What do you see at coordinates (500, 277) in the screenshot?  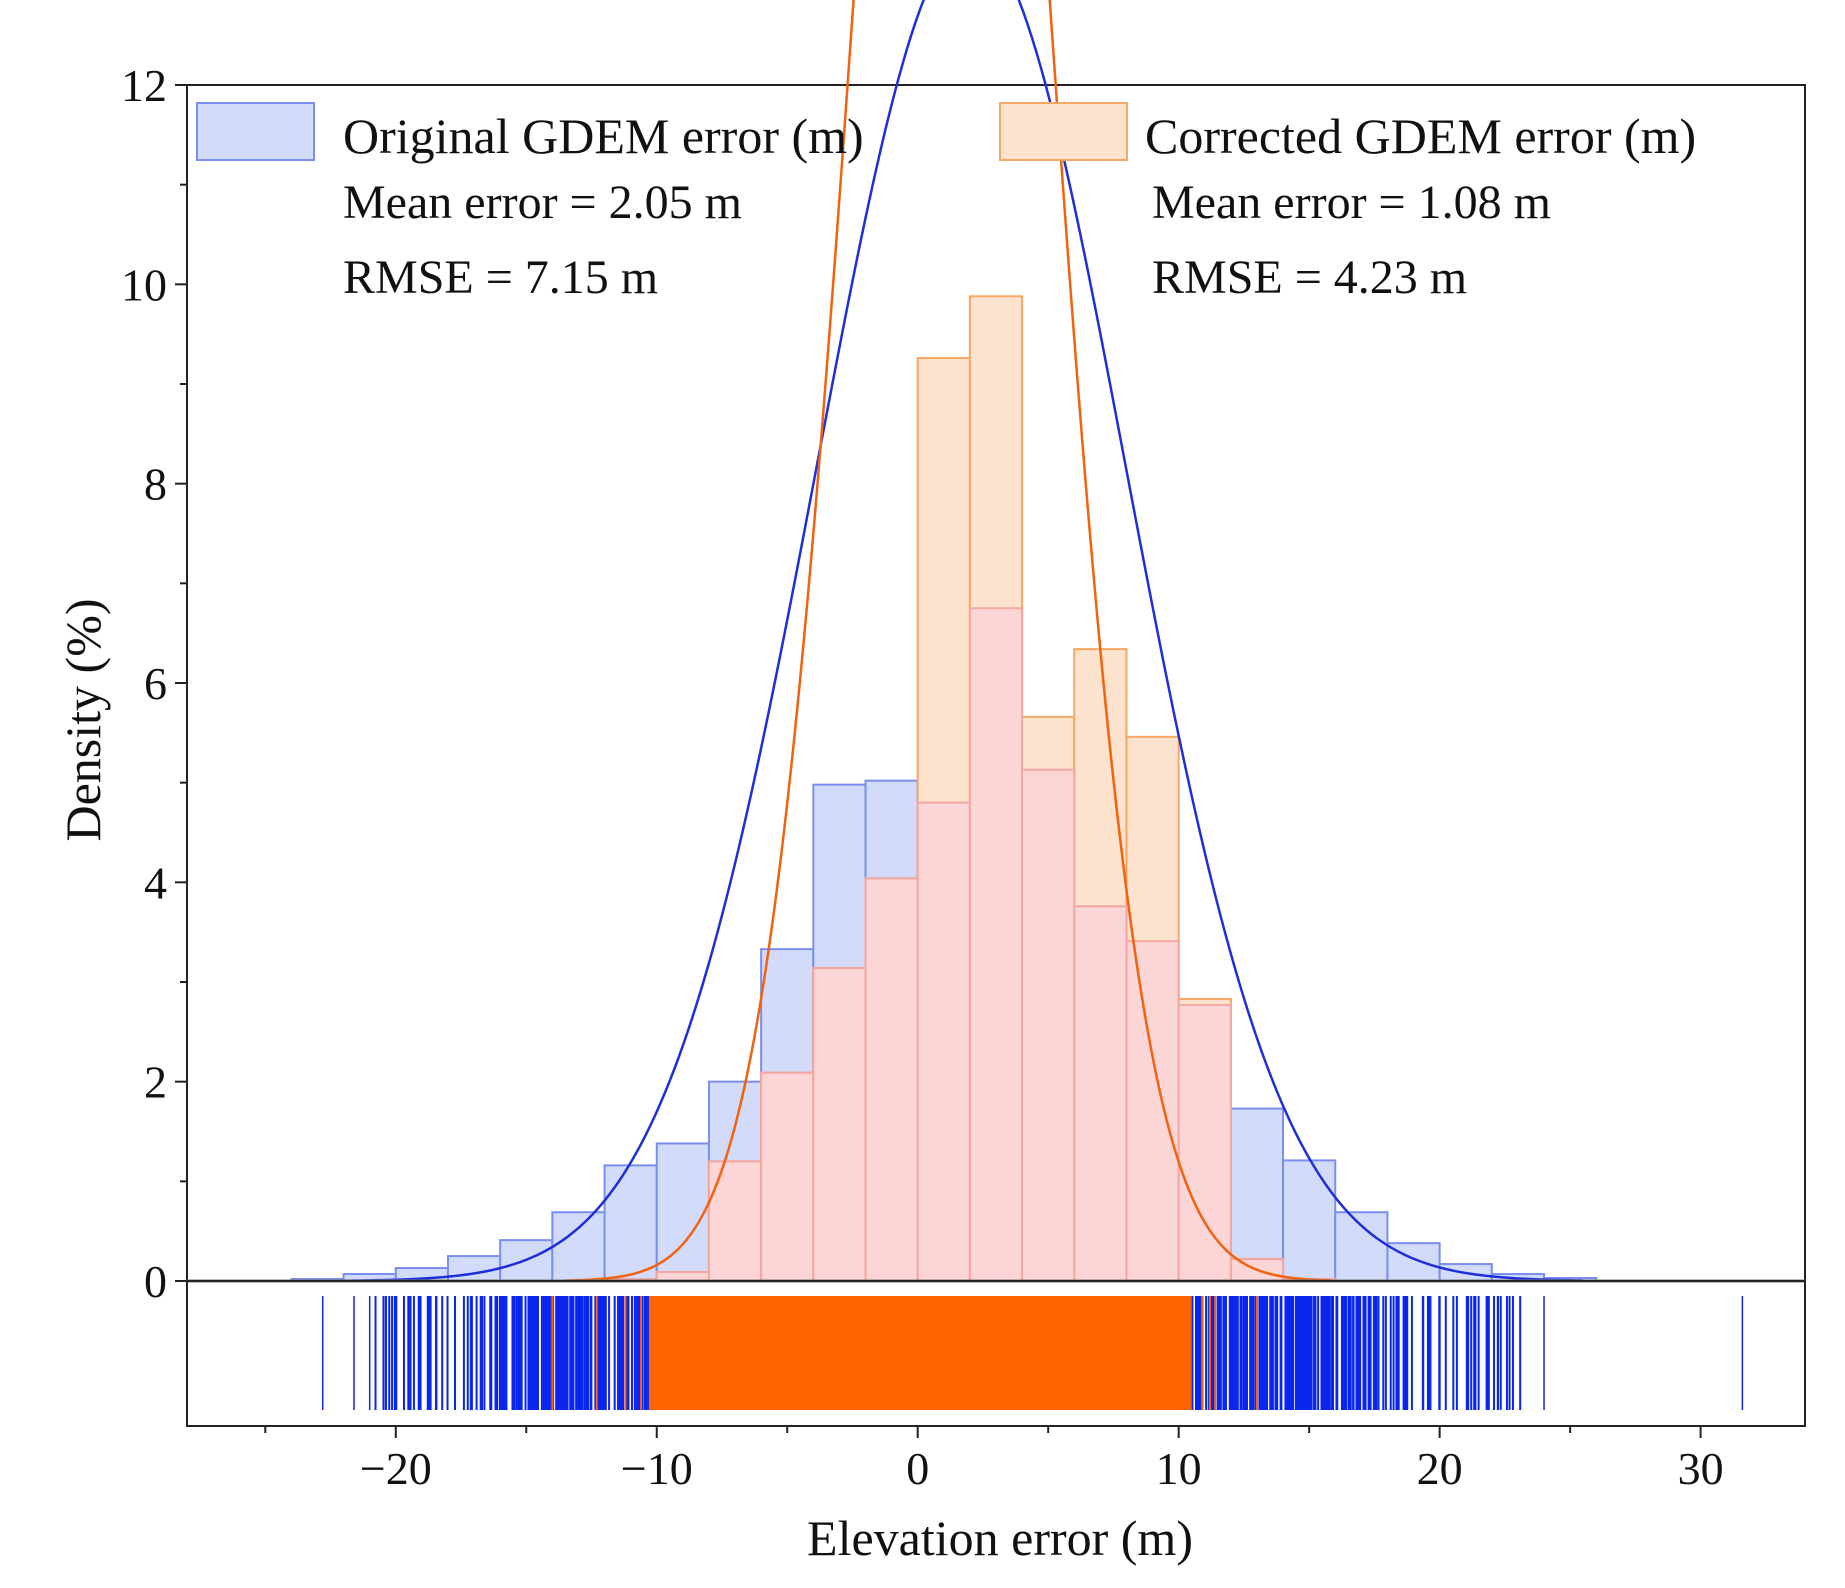 I see `original-rmse: RMSE = 7.15 m` at bounding box center [500, 277].